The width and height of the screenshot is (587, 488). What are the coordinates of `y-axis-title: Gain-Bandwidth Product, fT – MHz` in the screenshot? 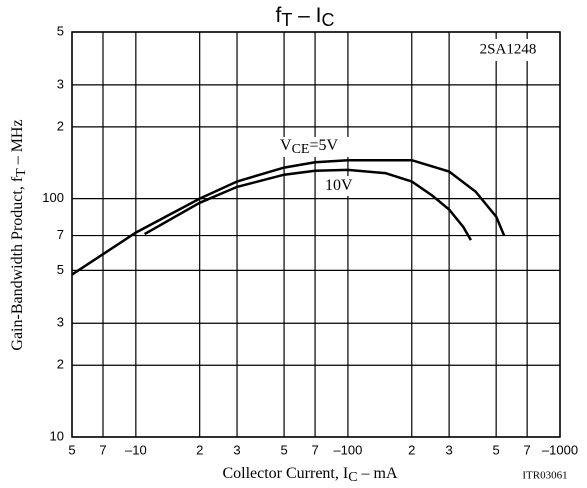 It's located at (19, 234).